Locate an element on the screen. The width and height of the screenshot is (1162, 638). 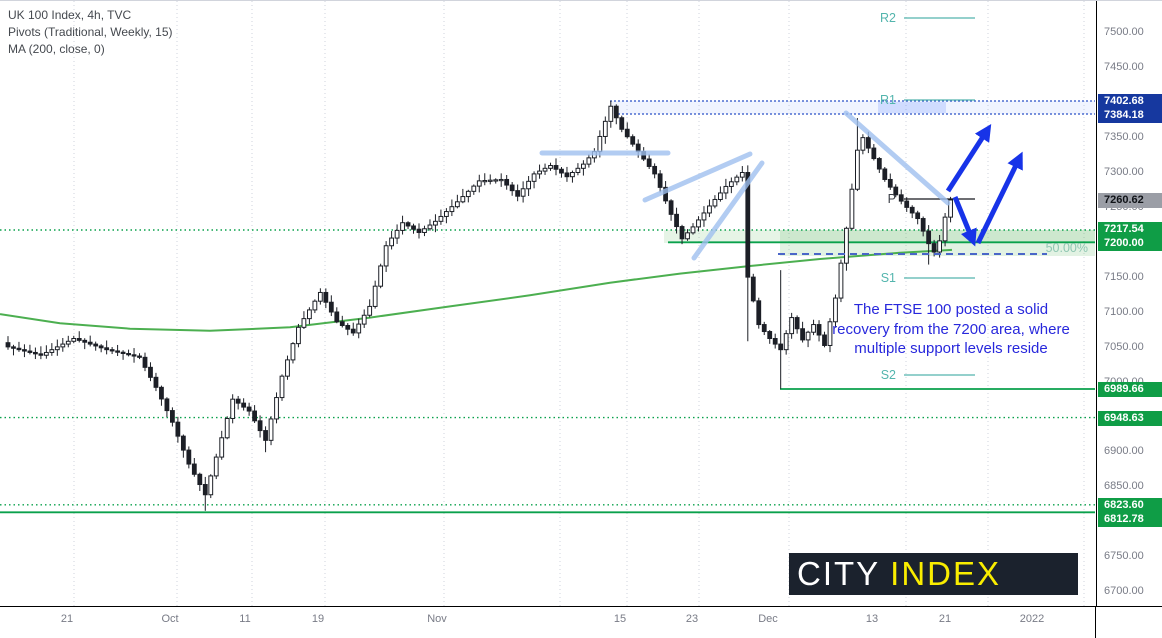
trendlines is located at coordinates (745, 185).